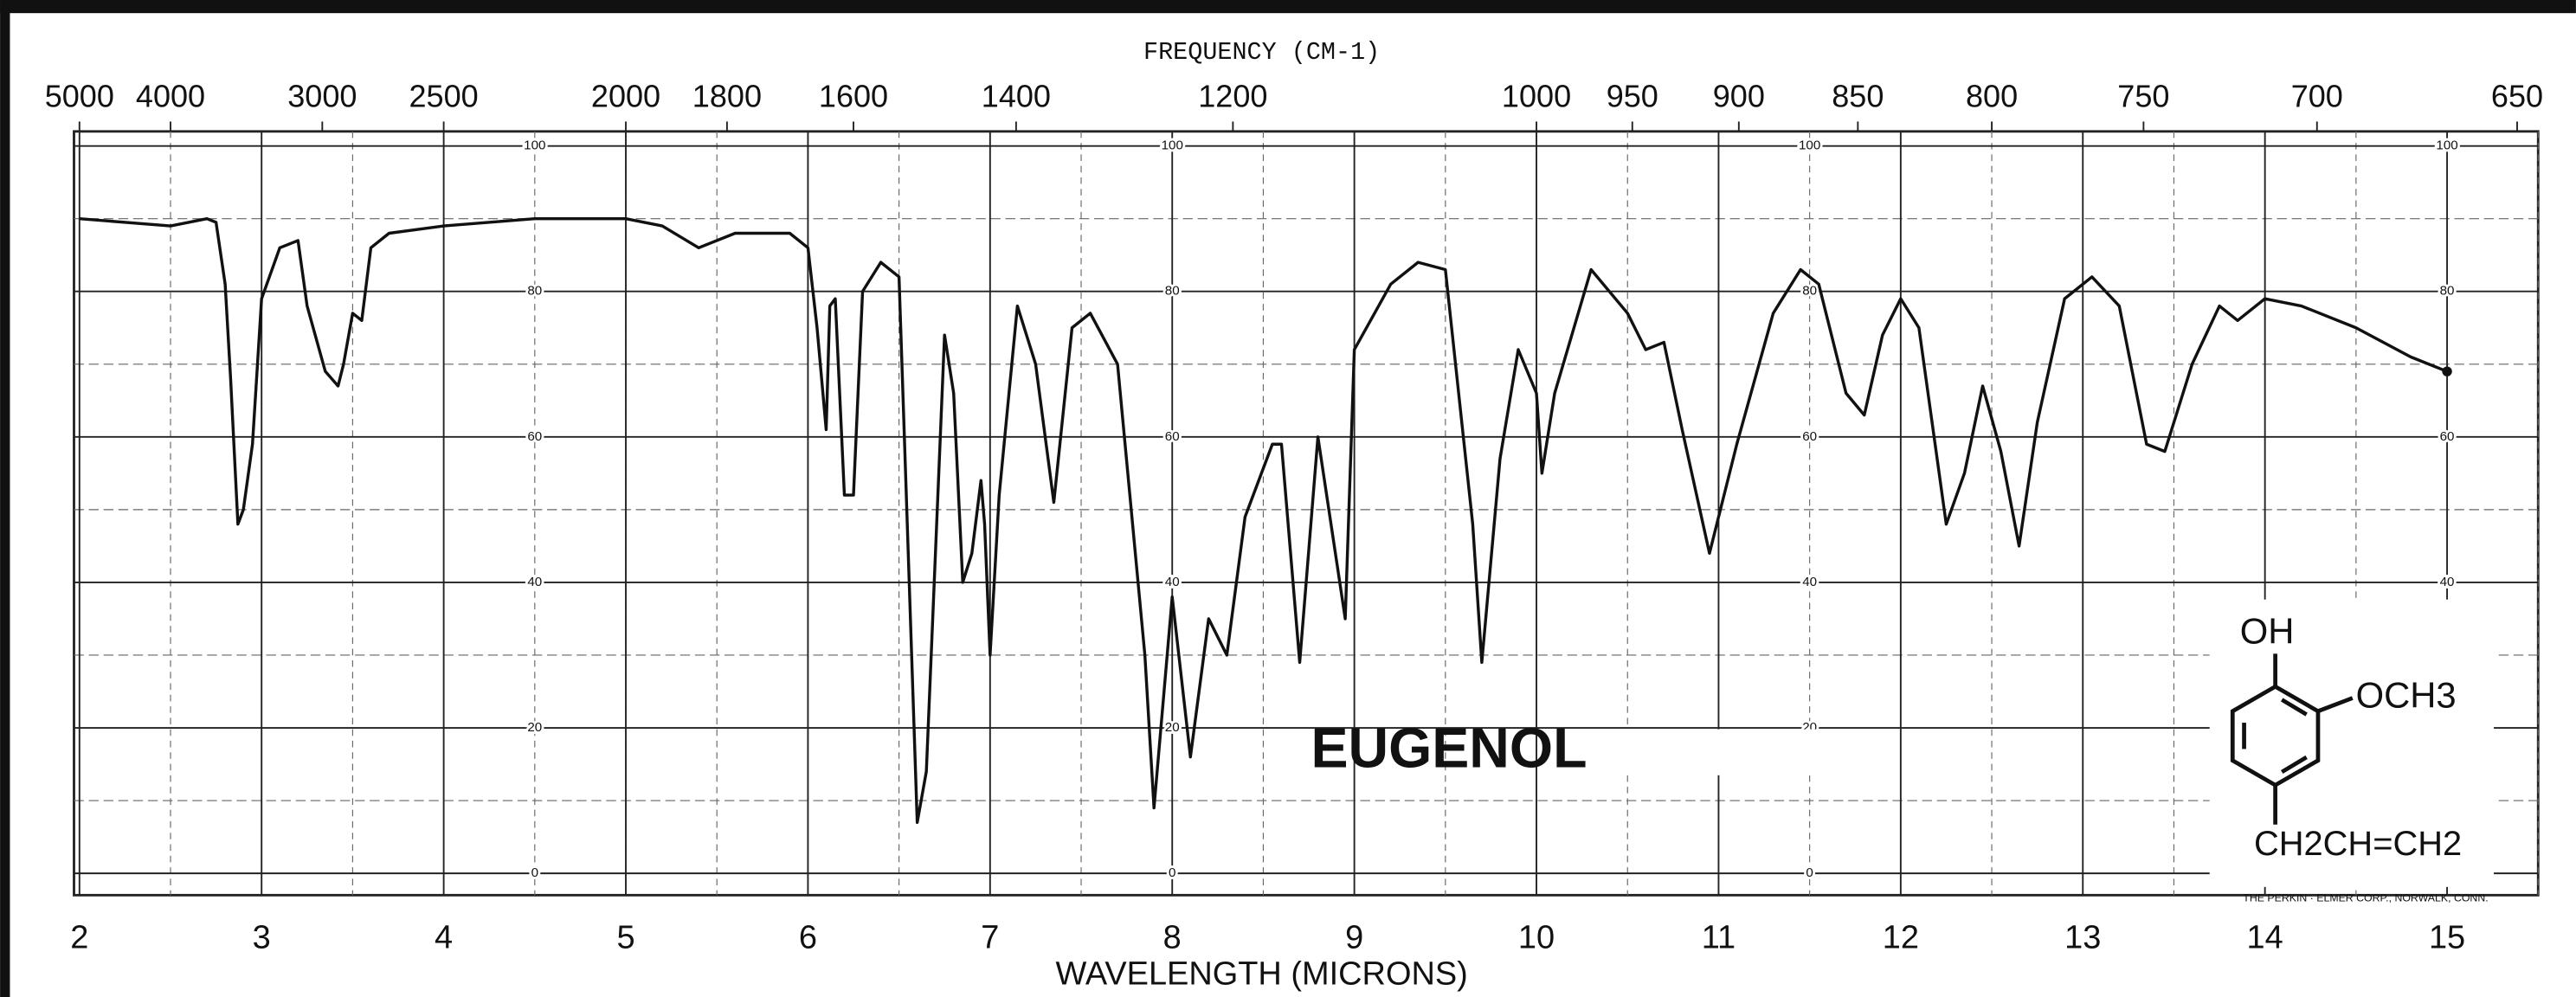 This screenshot has width=2576, height=997. I want to click on x2-tick-label: 850, so click(1858, 95).